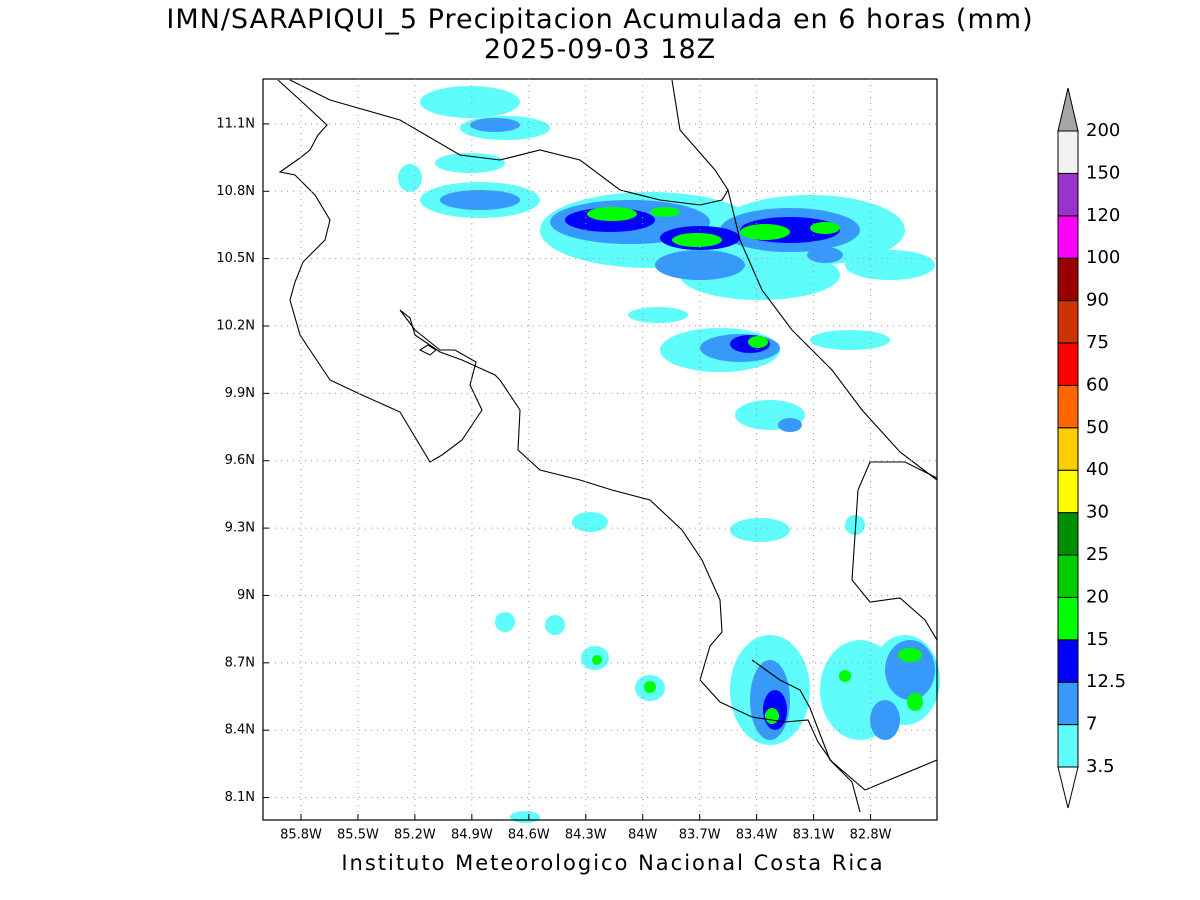 This screenshot has height=900, width=1200. I want to click on colorbar-label: 40, so click(1097, 469).